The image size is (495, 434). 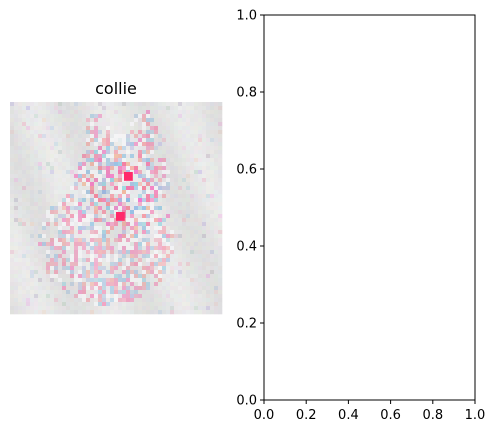 What do you see at coordinates (246, 170) in the screenshot?
I see `y-tick-label: 0.6` at bounding box center [246, 170].